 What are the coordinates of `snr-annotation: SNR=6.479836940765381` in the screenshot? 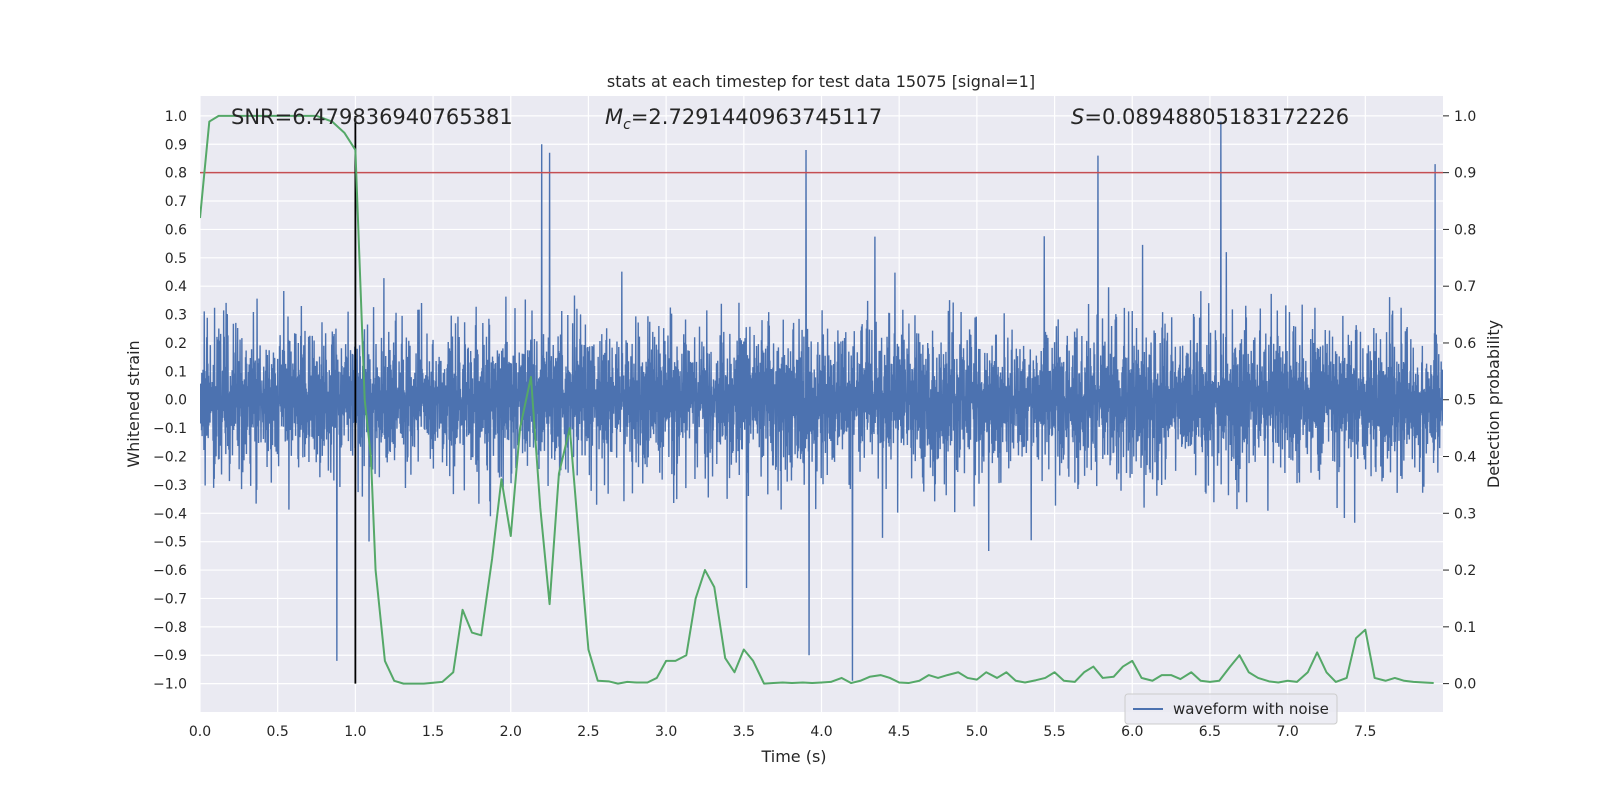 It's located at (372, 117).